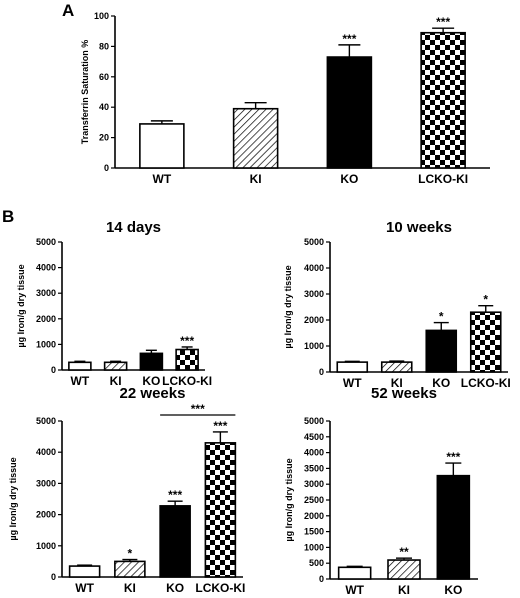 This screenshot has height=598, width=520. Describe the element at coordinates (314, 437) in the screenshot. I see `y-tick-label: 4500` at that location.